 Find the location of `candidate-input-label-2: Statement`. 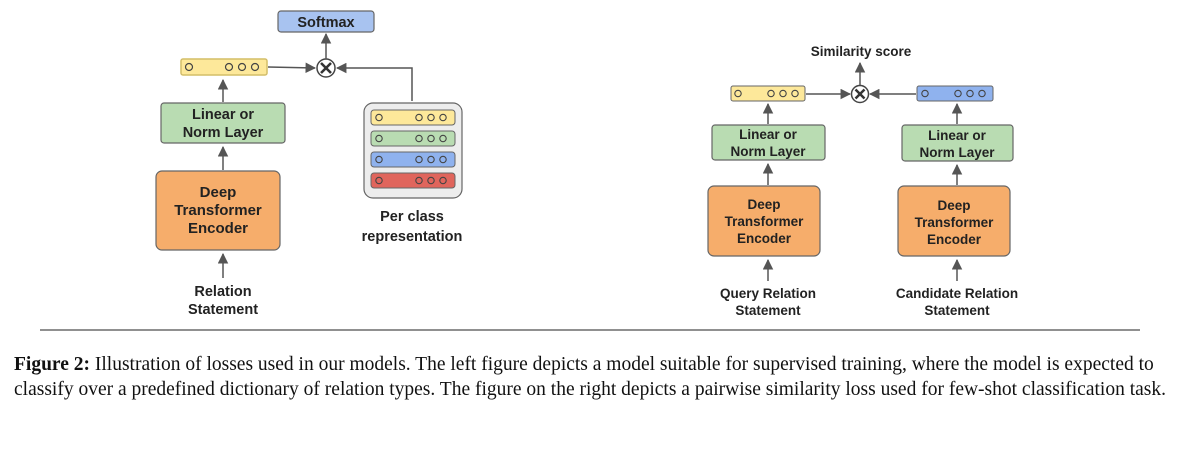

candidate-input-label-2: Statement is located at coordinates (957, 310).